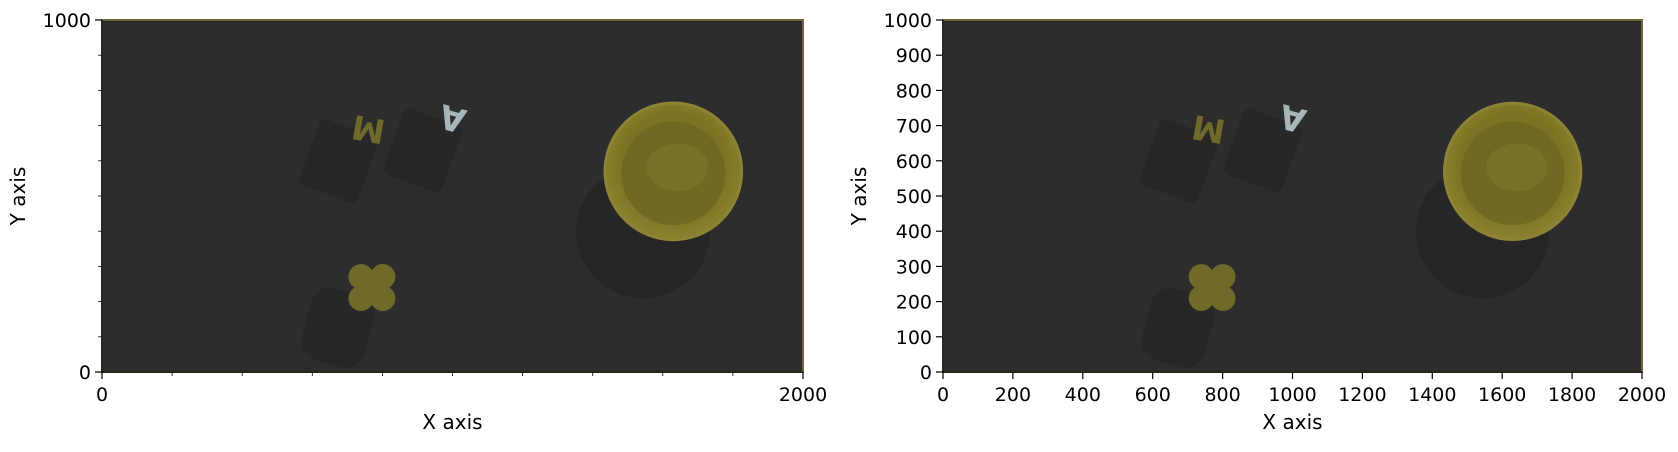 The height and width of the screenshot is (452, 1678). I want to click on x-tick-label: 800, so click(1222, 395).